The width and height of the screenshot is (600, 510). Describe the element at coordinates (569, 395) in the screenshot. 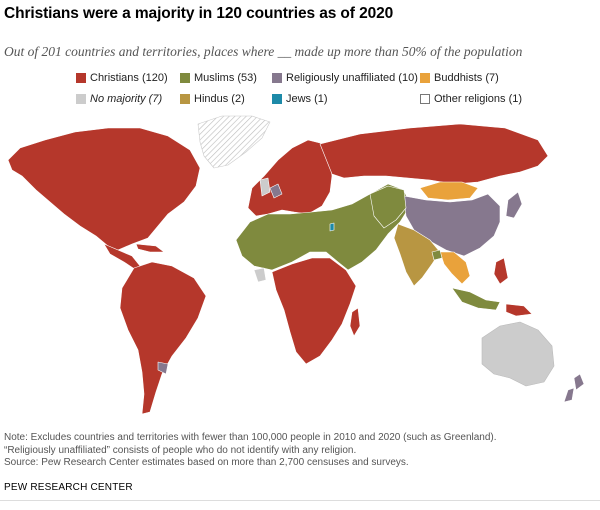

I see `new-zealand-south-region` at that location.